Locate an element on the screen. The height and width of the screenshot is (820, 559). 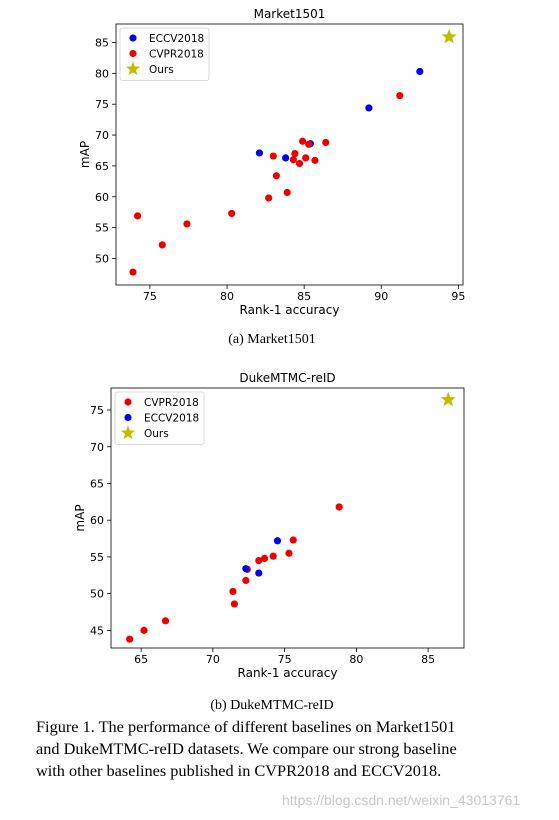
subfigure-caption: (a) Market1501 is located at coordinates (271, 339).